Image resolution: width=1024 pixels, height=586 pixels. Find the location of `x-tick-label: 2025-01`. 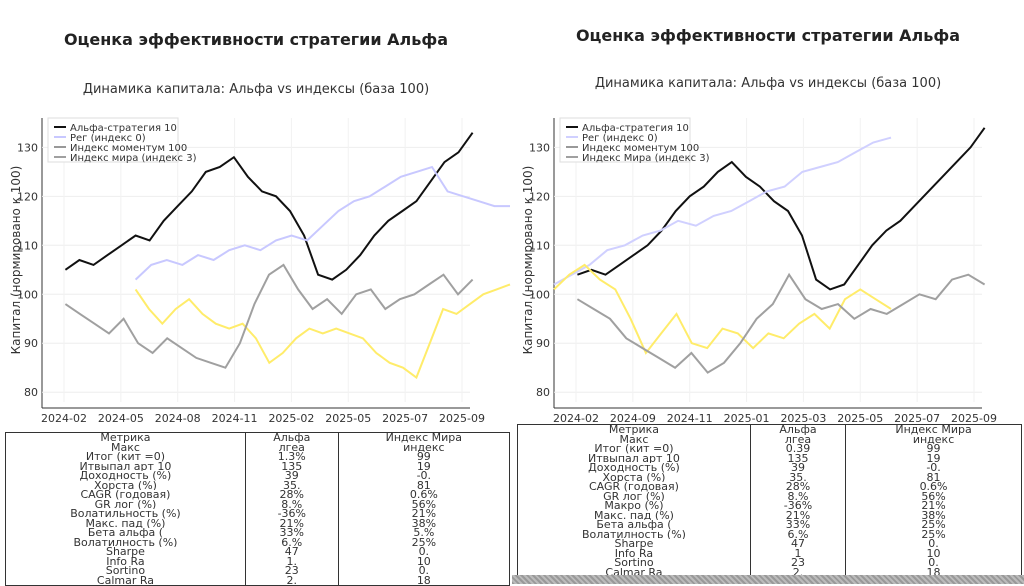

x-tick-label: 2025-01 is located at coordinates (747, 418).